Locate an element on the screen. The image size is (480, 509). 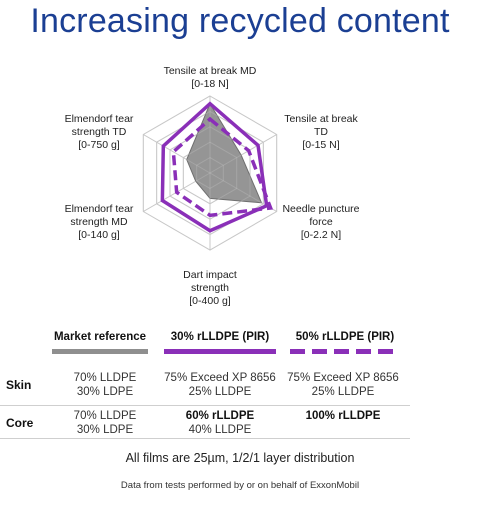
axis-label-line: Tensile at break is located at coordinates (321, 119).